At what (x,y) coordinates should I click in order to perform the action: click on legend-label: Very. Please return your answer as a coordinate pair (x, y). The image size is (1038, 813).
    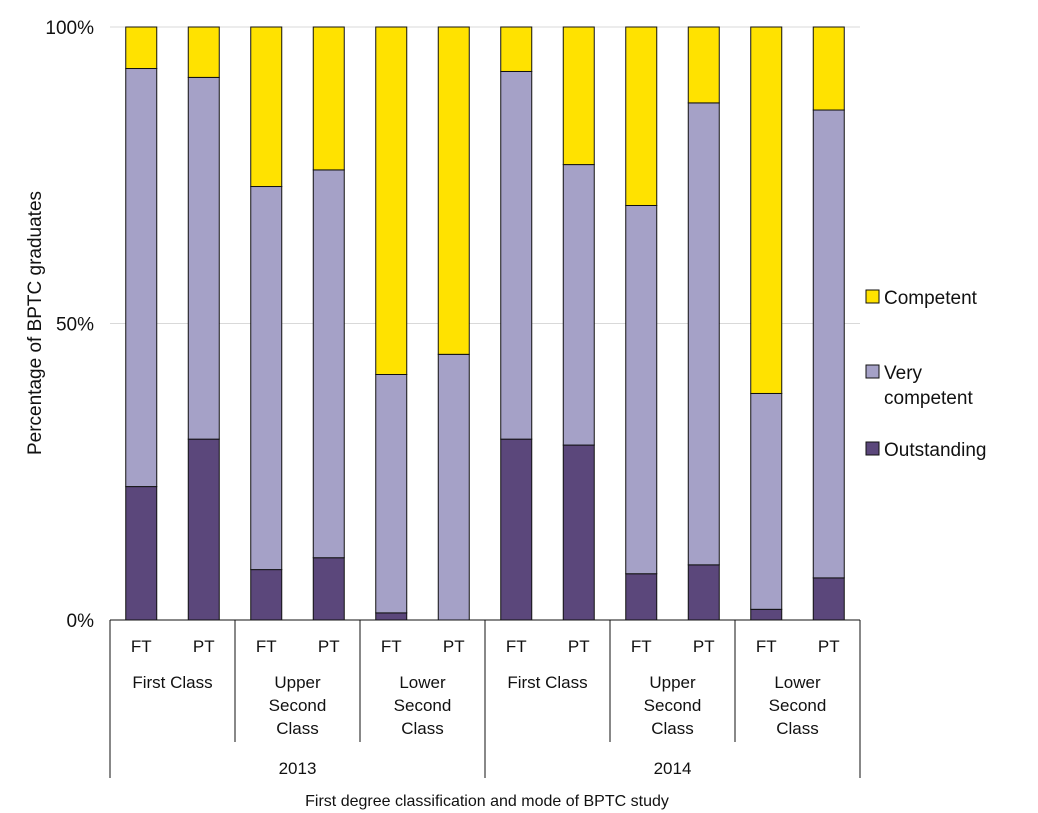
    Looking at the image, I should click on (903, 373).